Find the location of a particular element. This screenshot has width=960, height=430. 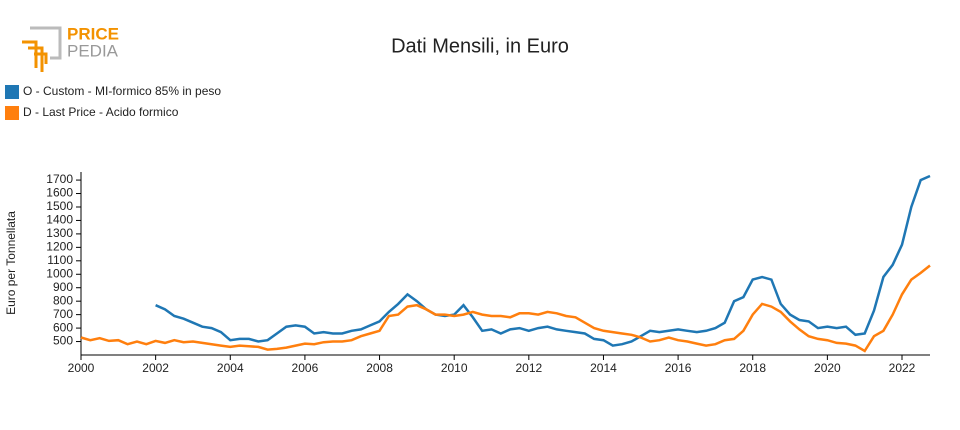

x-tick-label: 2016 is located at coordinates (678, 368).